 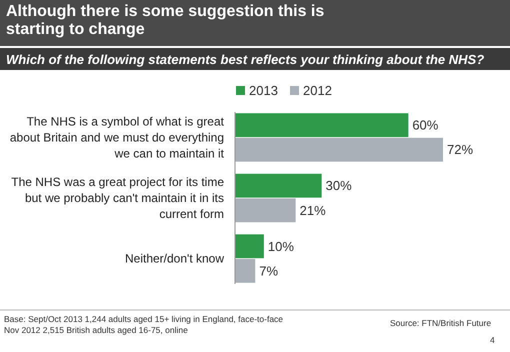 I want to click on chart-title: Although there is some suggestion this is starting to change, so click(x=165, y=20).